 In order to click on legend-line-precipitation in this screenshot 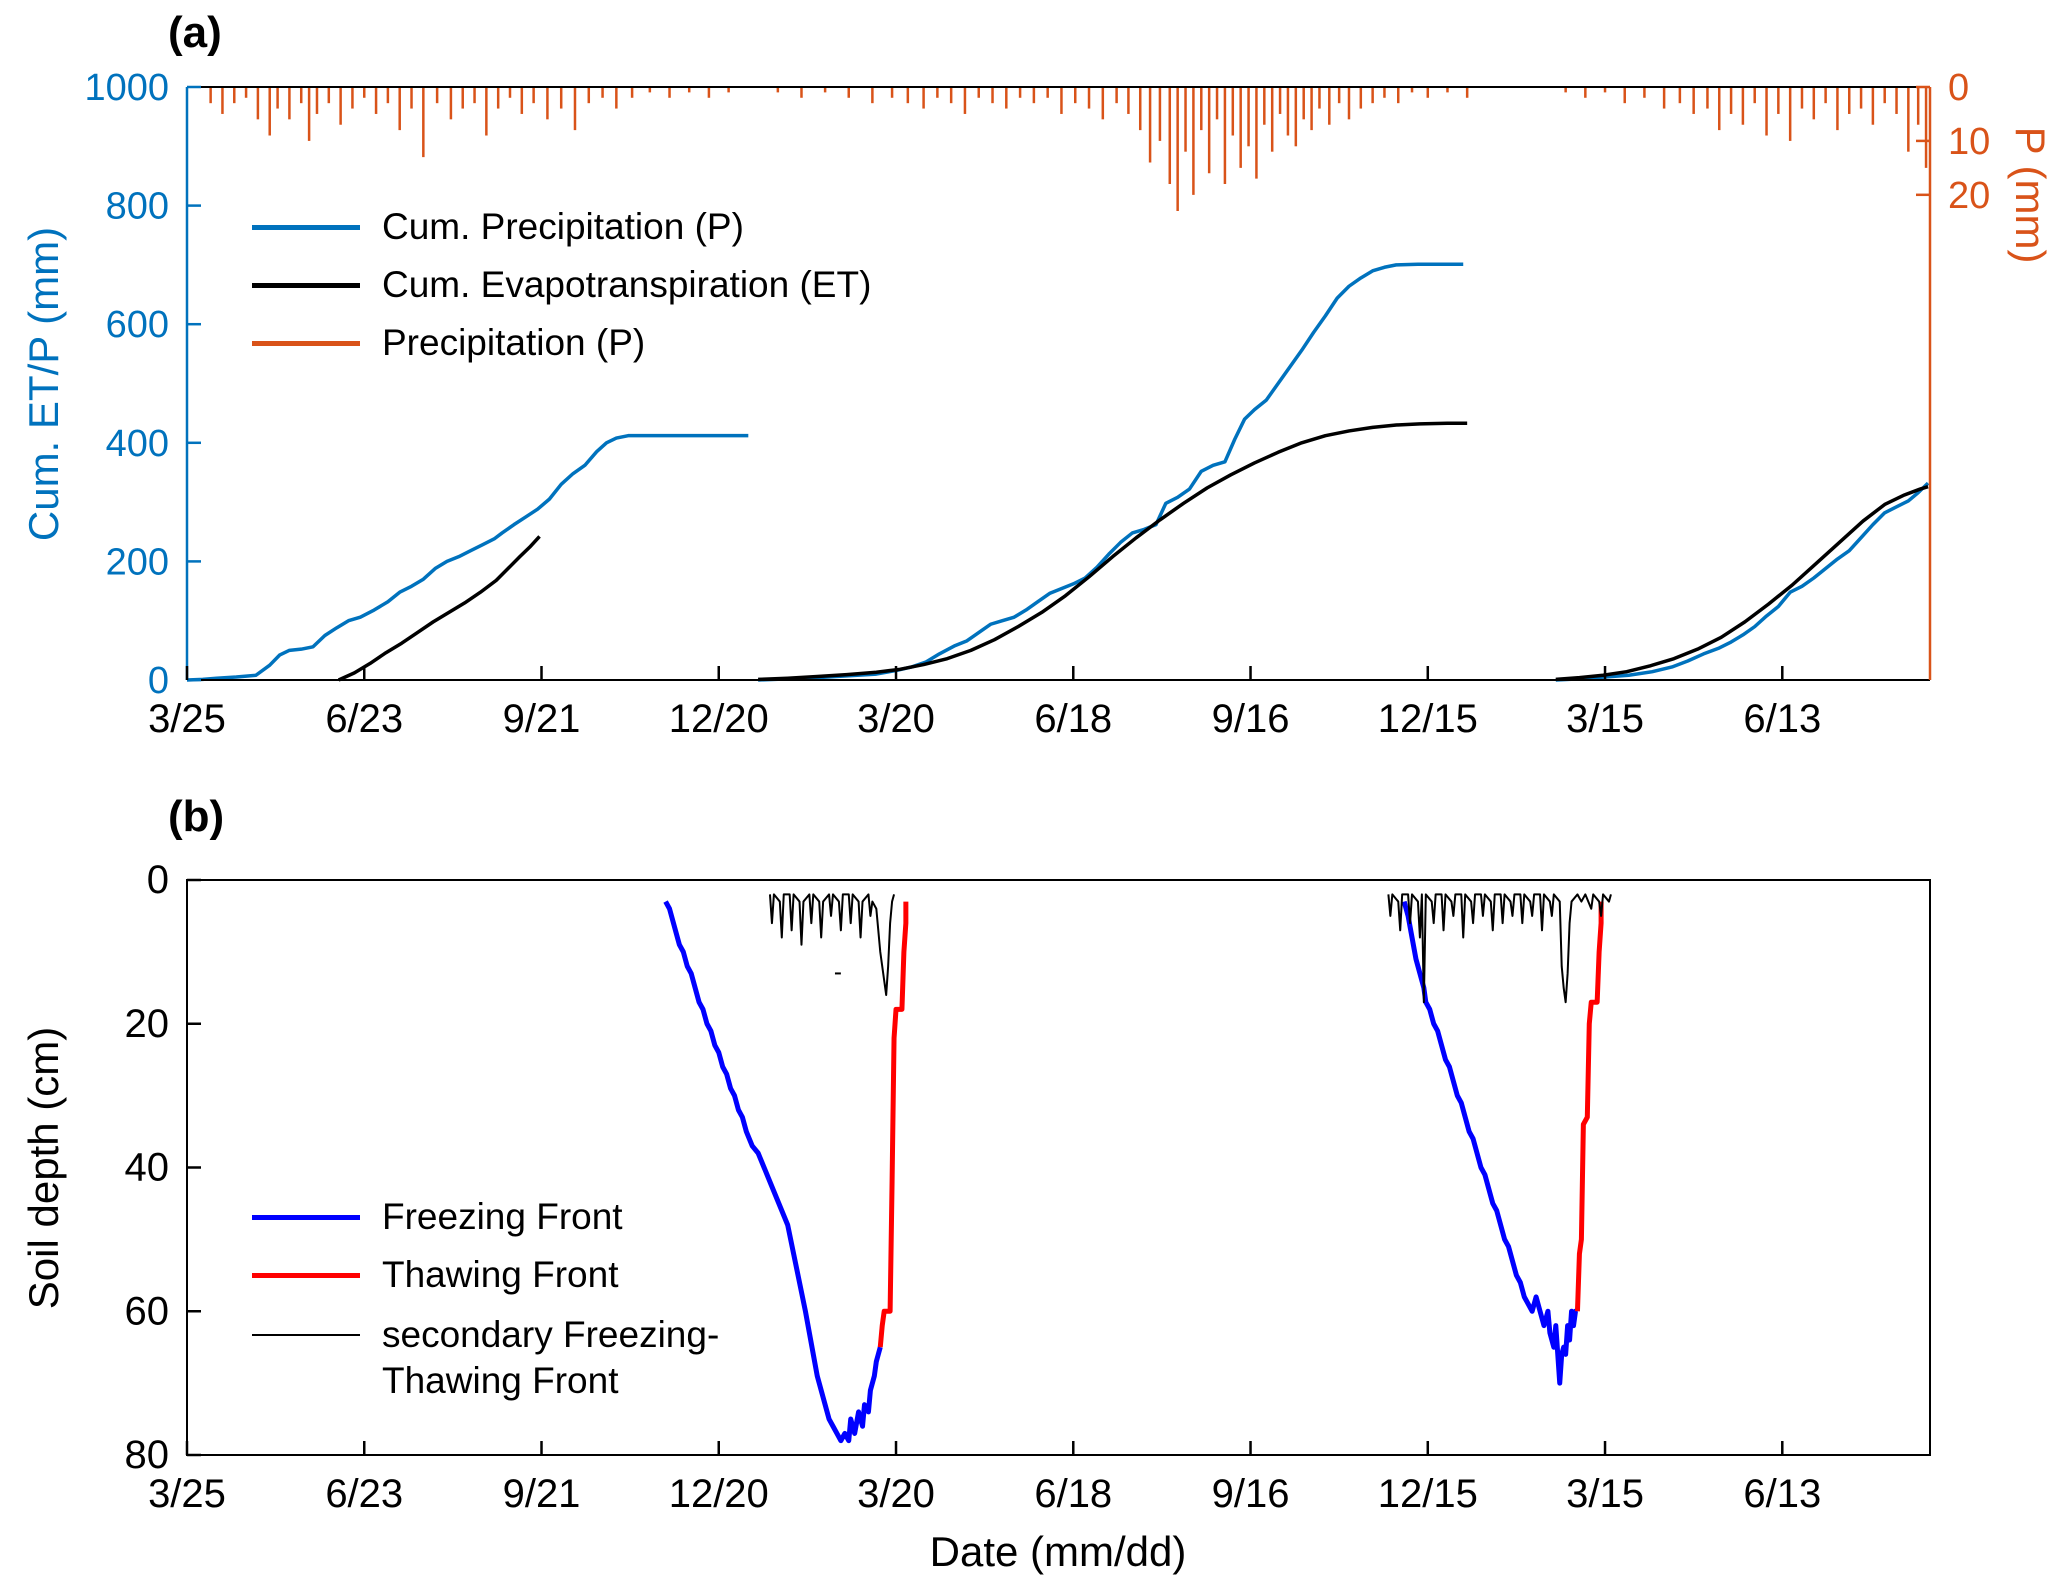, I will do `click(306, 343)`.